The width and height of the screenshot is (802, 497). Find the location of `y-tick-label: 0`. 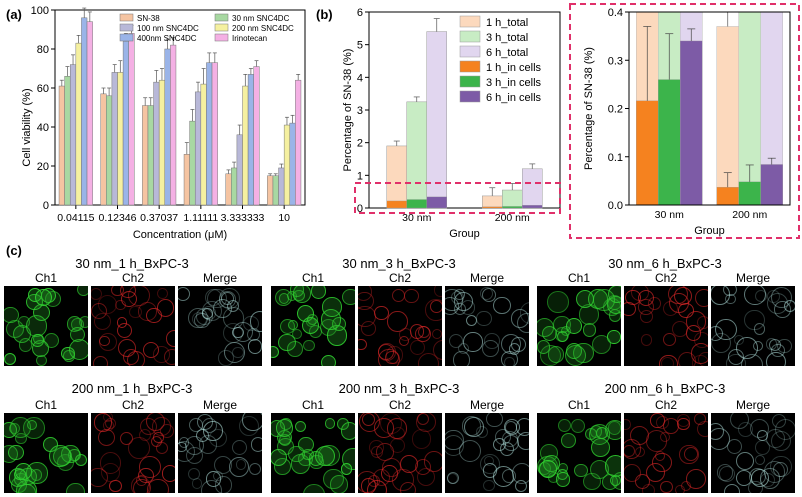

y-tick-label: 0 is located at coordinates (46, 206).